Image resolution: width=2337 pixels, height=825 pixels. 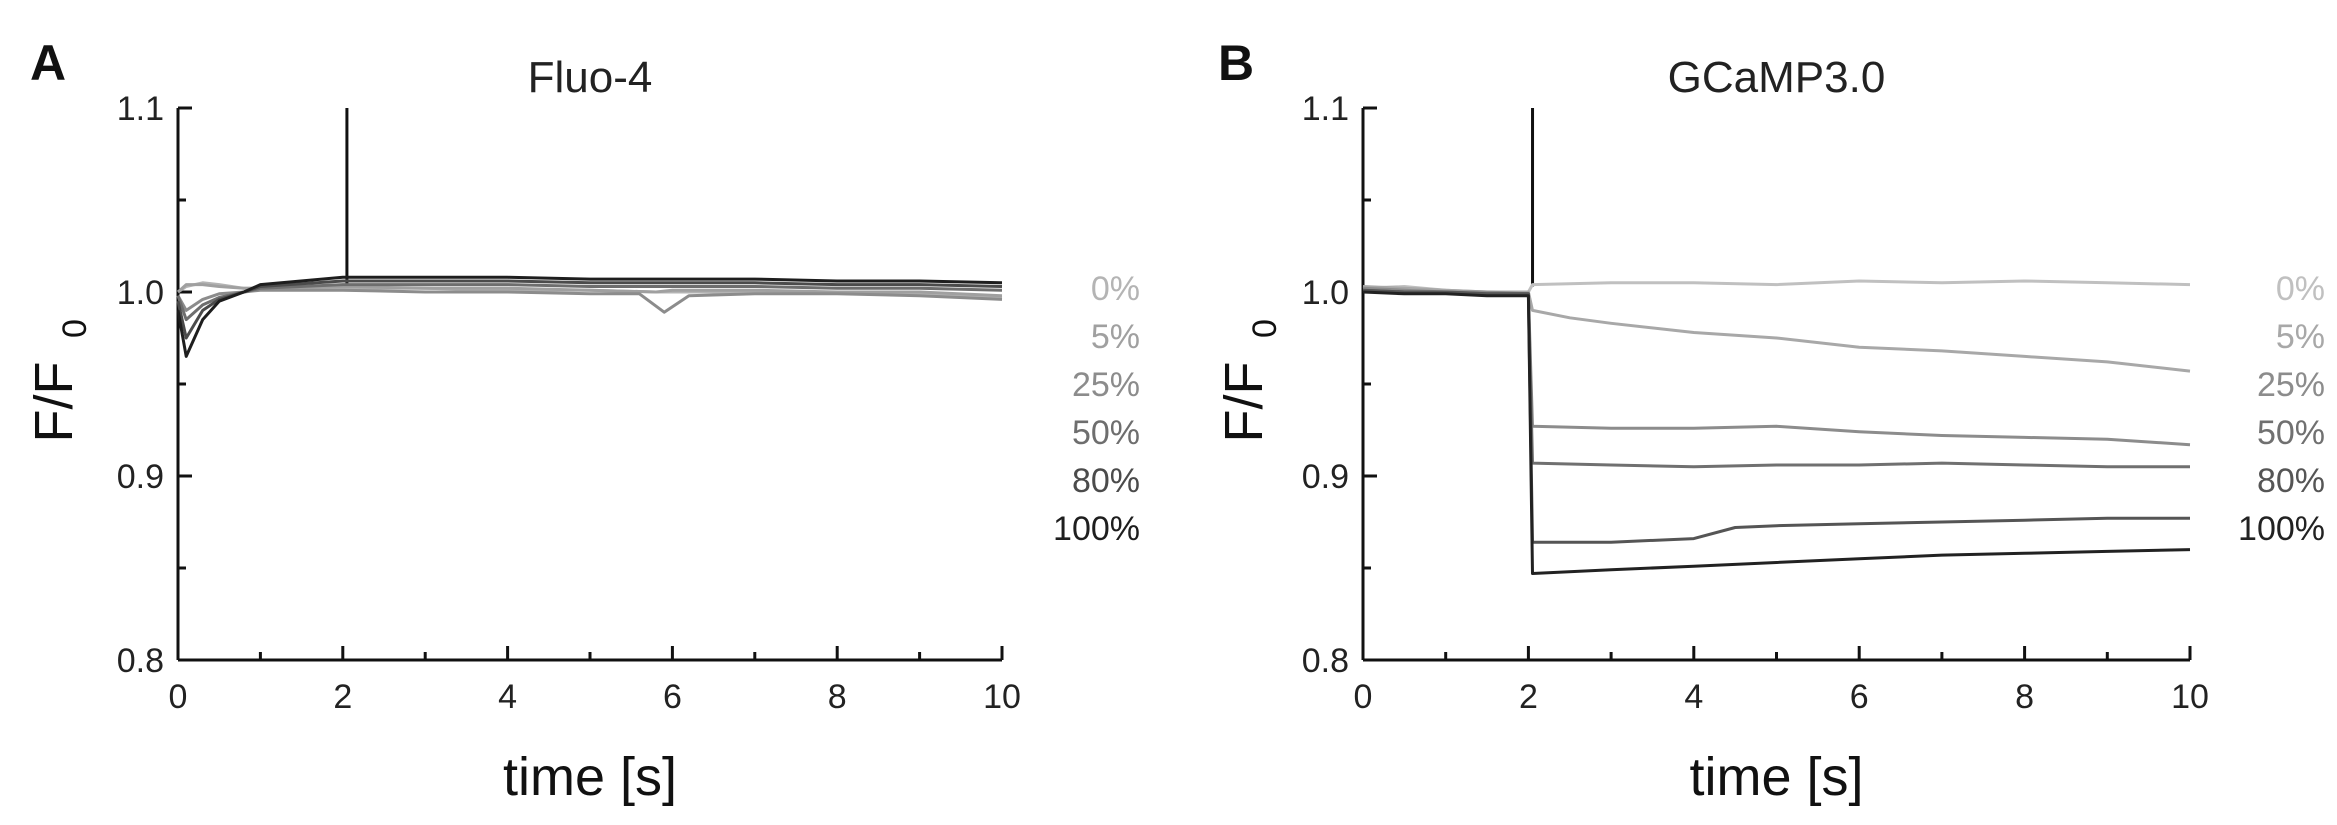 I want to click on chart-title: Fluo-4, so click(x=590, y=77).